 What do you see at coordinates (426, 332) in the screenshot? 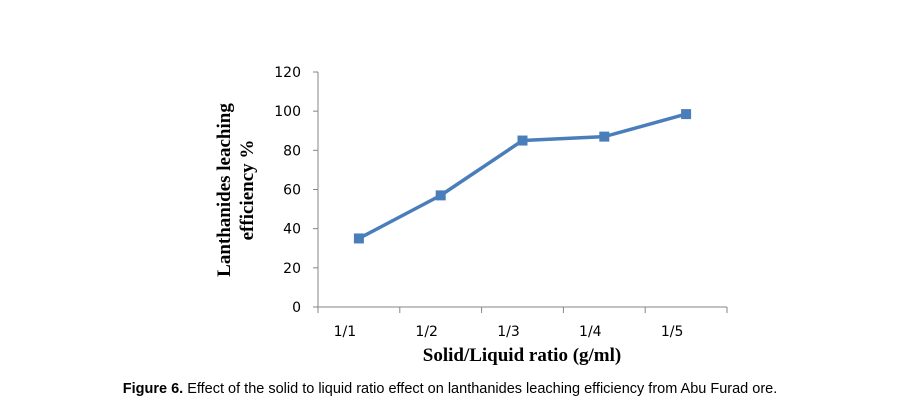
I see `x-tick-label: 1/2` at bounding box center [426, 332].